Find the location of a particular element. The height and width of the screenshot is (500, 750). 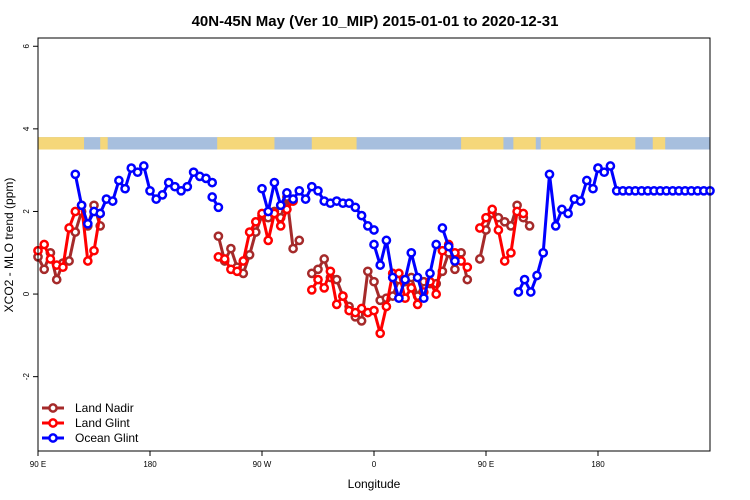

y-tick-label: 0 is located at coordinates (26, 293).